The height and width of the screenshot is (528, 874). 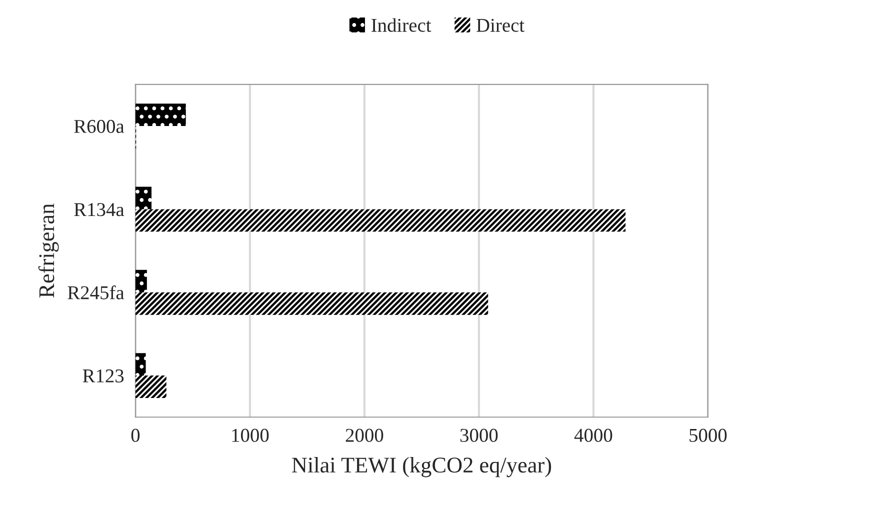 I want to click on x-tick-label: 4000, so click(x=593, y=435).